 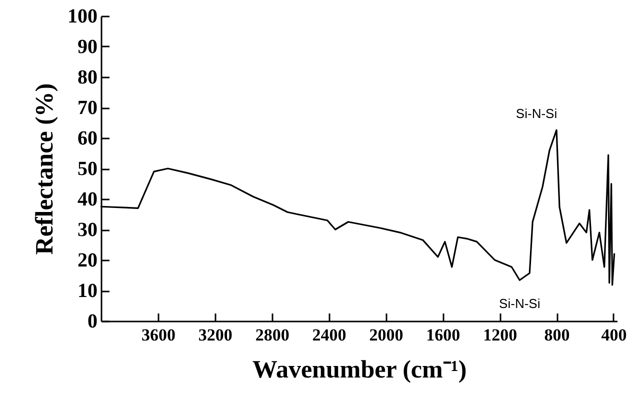 I want to click on x-tick-label: 3600, so click(x=158, y=335).